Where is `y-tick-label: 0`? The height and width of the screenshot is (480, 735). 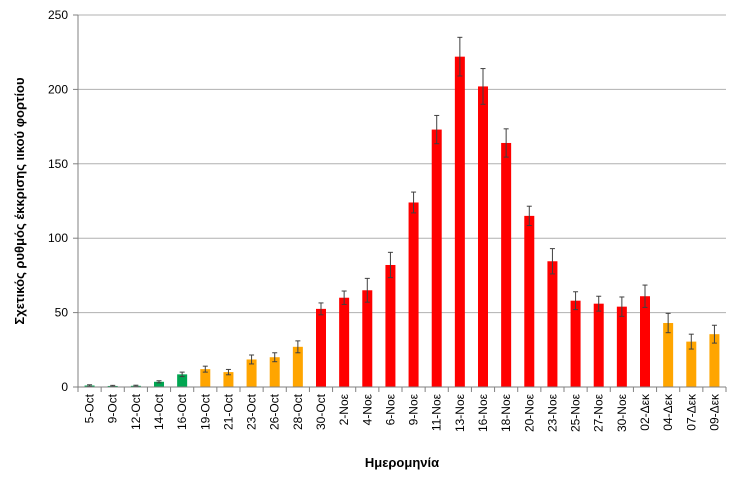 y-tick-label: 0 is located at coordinates (64, 387).